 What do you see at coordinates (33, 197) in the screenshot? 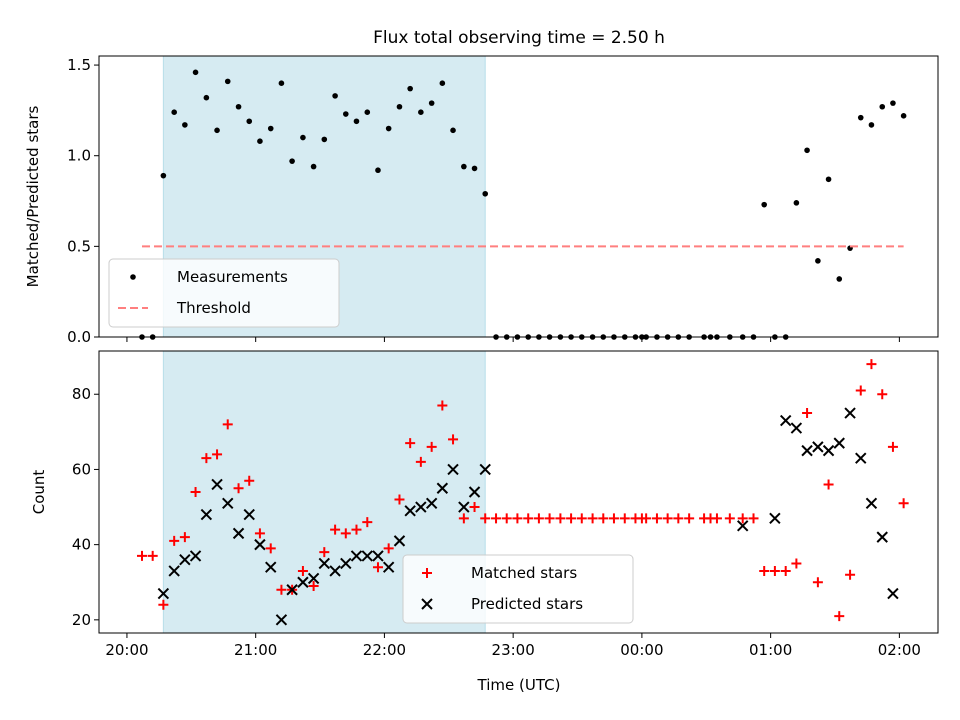
I see `top-y-axis-label: Matched/Predicted stars` at bounding box center [33, 197].